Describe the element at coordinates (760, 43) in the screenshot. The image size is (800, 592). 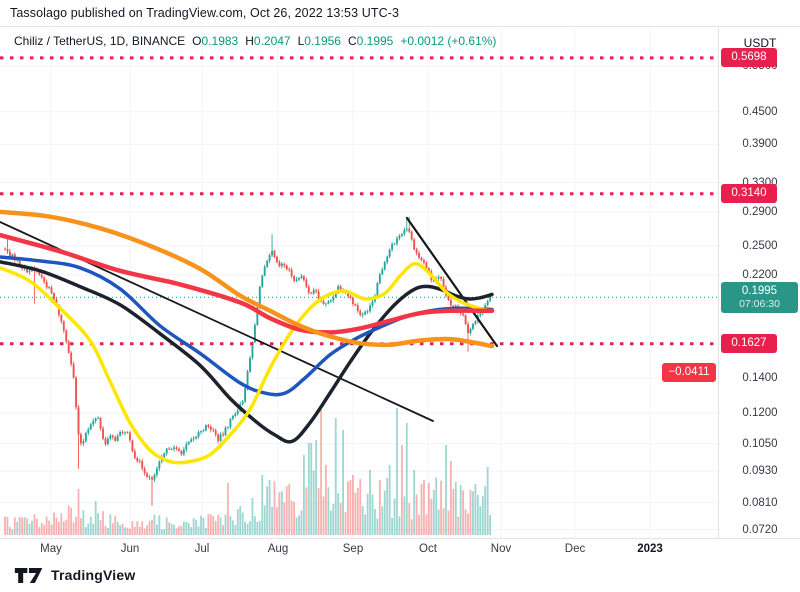
I see `axis-currency-label: USDT` at that location.